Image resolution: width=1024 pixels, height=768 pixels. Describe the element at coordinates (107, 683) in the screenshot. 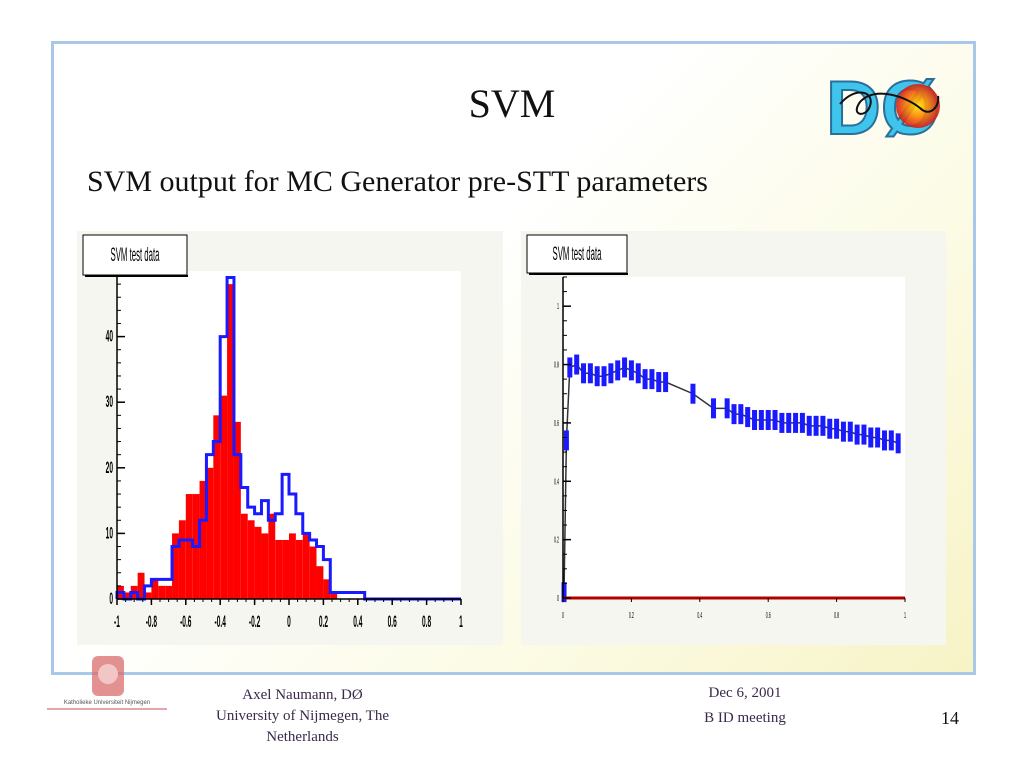

I see `university-crest-icon` at that location.